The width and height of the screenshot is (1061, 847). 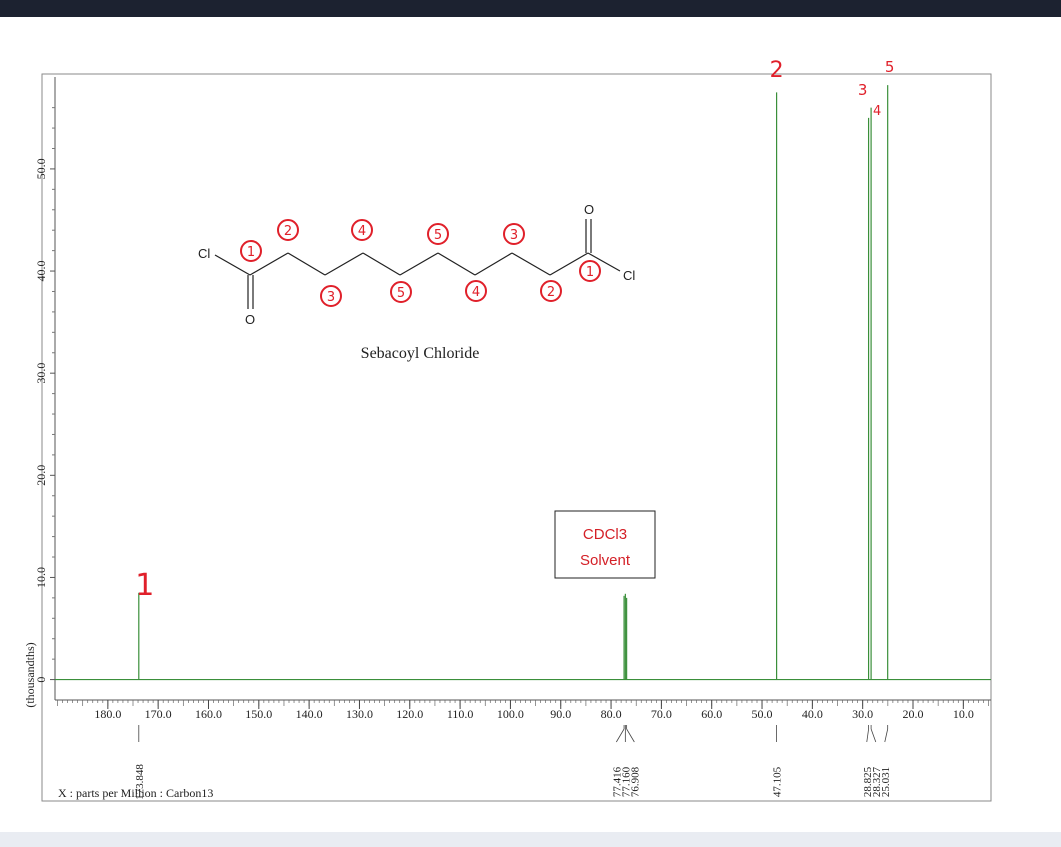 I want to click on compound-name: Sebacoyl Chloride, so click(x=420, y=353).